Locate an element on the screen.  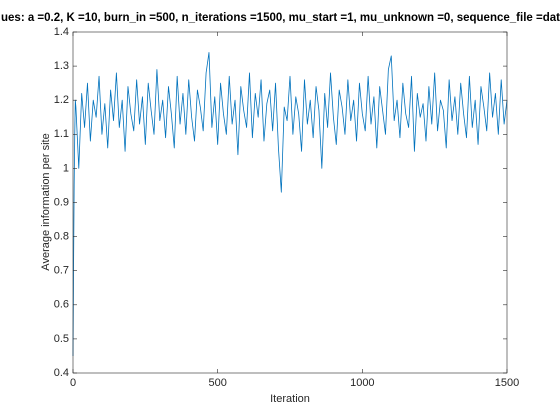
x-tick-label: 1500 is located at coordinates (507, 383).